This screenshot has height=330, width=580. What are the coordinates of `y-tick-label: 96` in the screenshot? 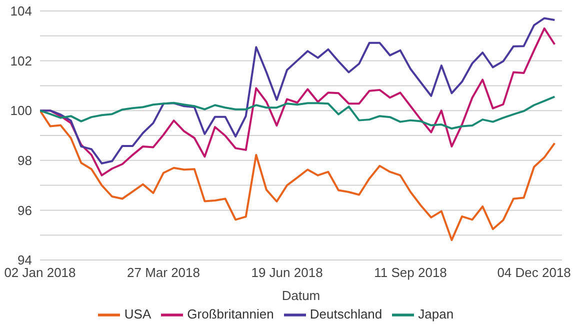 It's located at (25, 210).